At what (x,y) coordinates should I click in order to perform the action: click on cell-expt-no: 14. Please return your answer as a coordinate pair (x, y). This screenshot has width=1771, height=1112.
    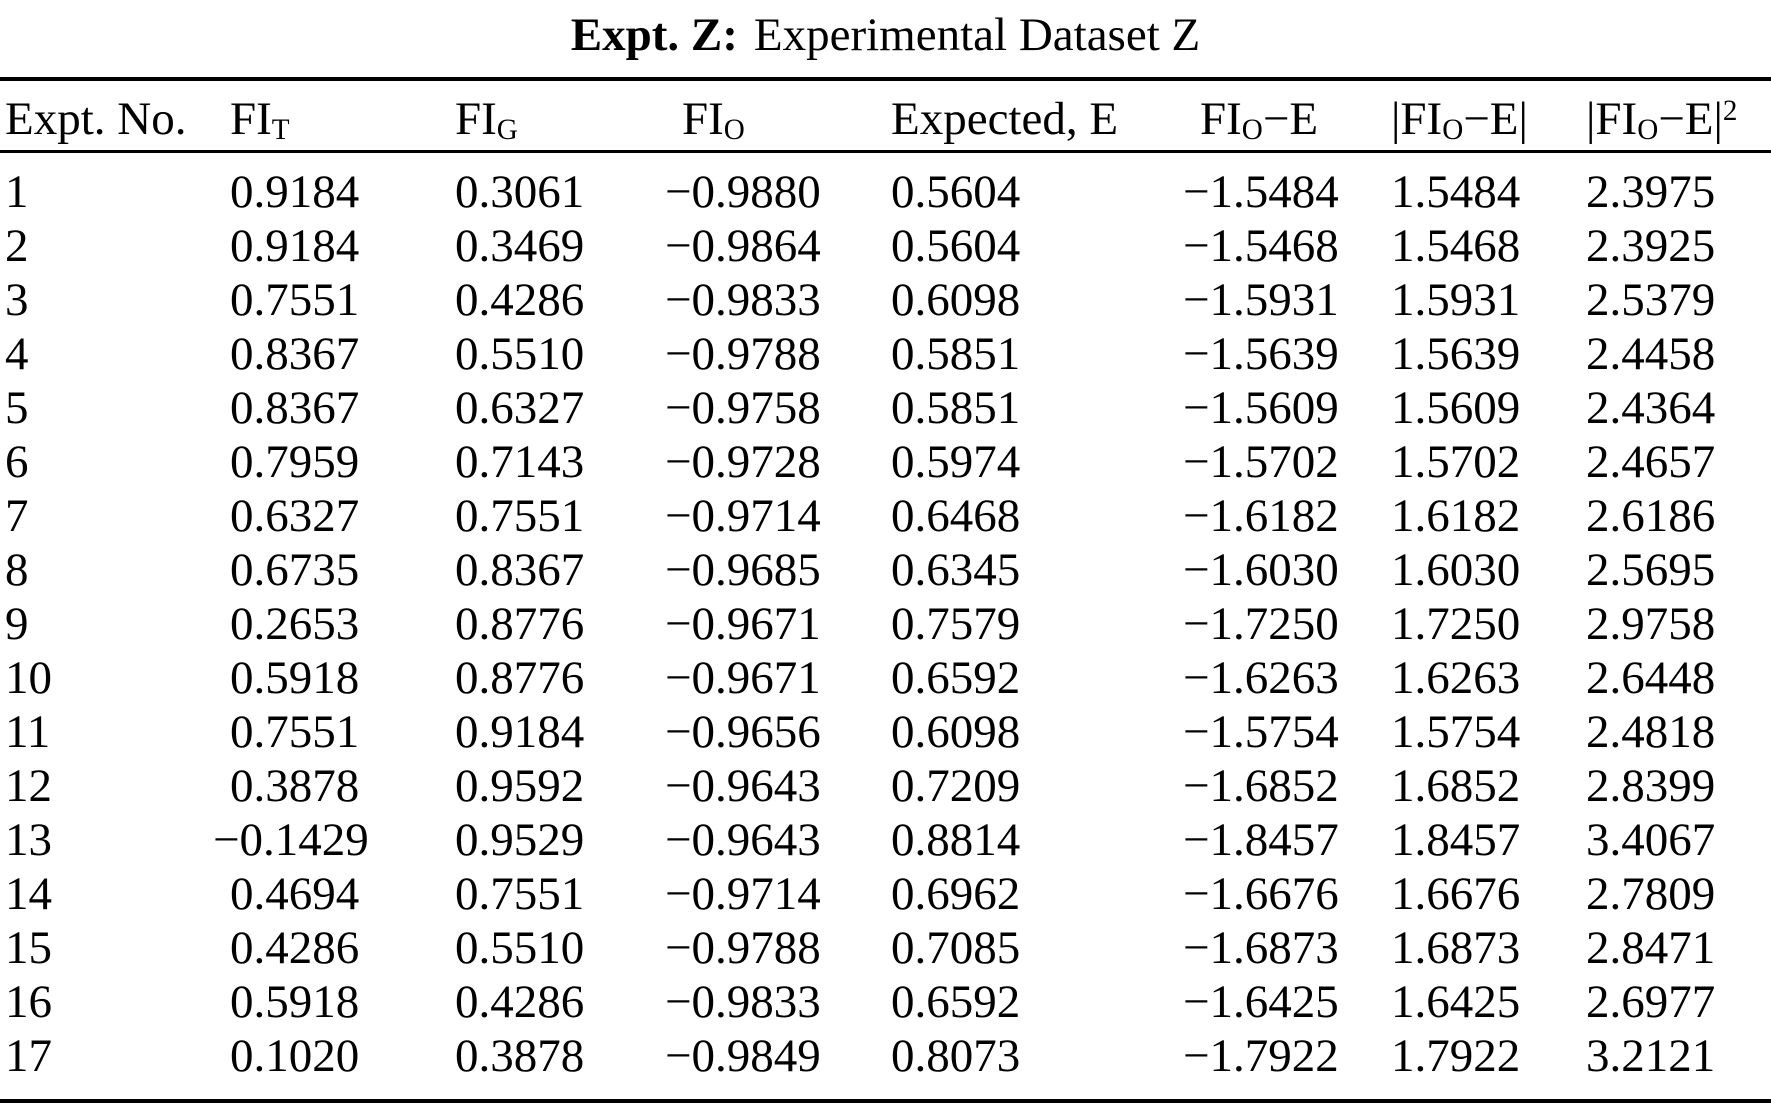
    Looking at the image, I should click on (28, 893).